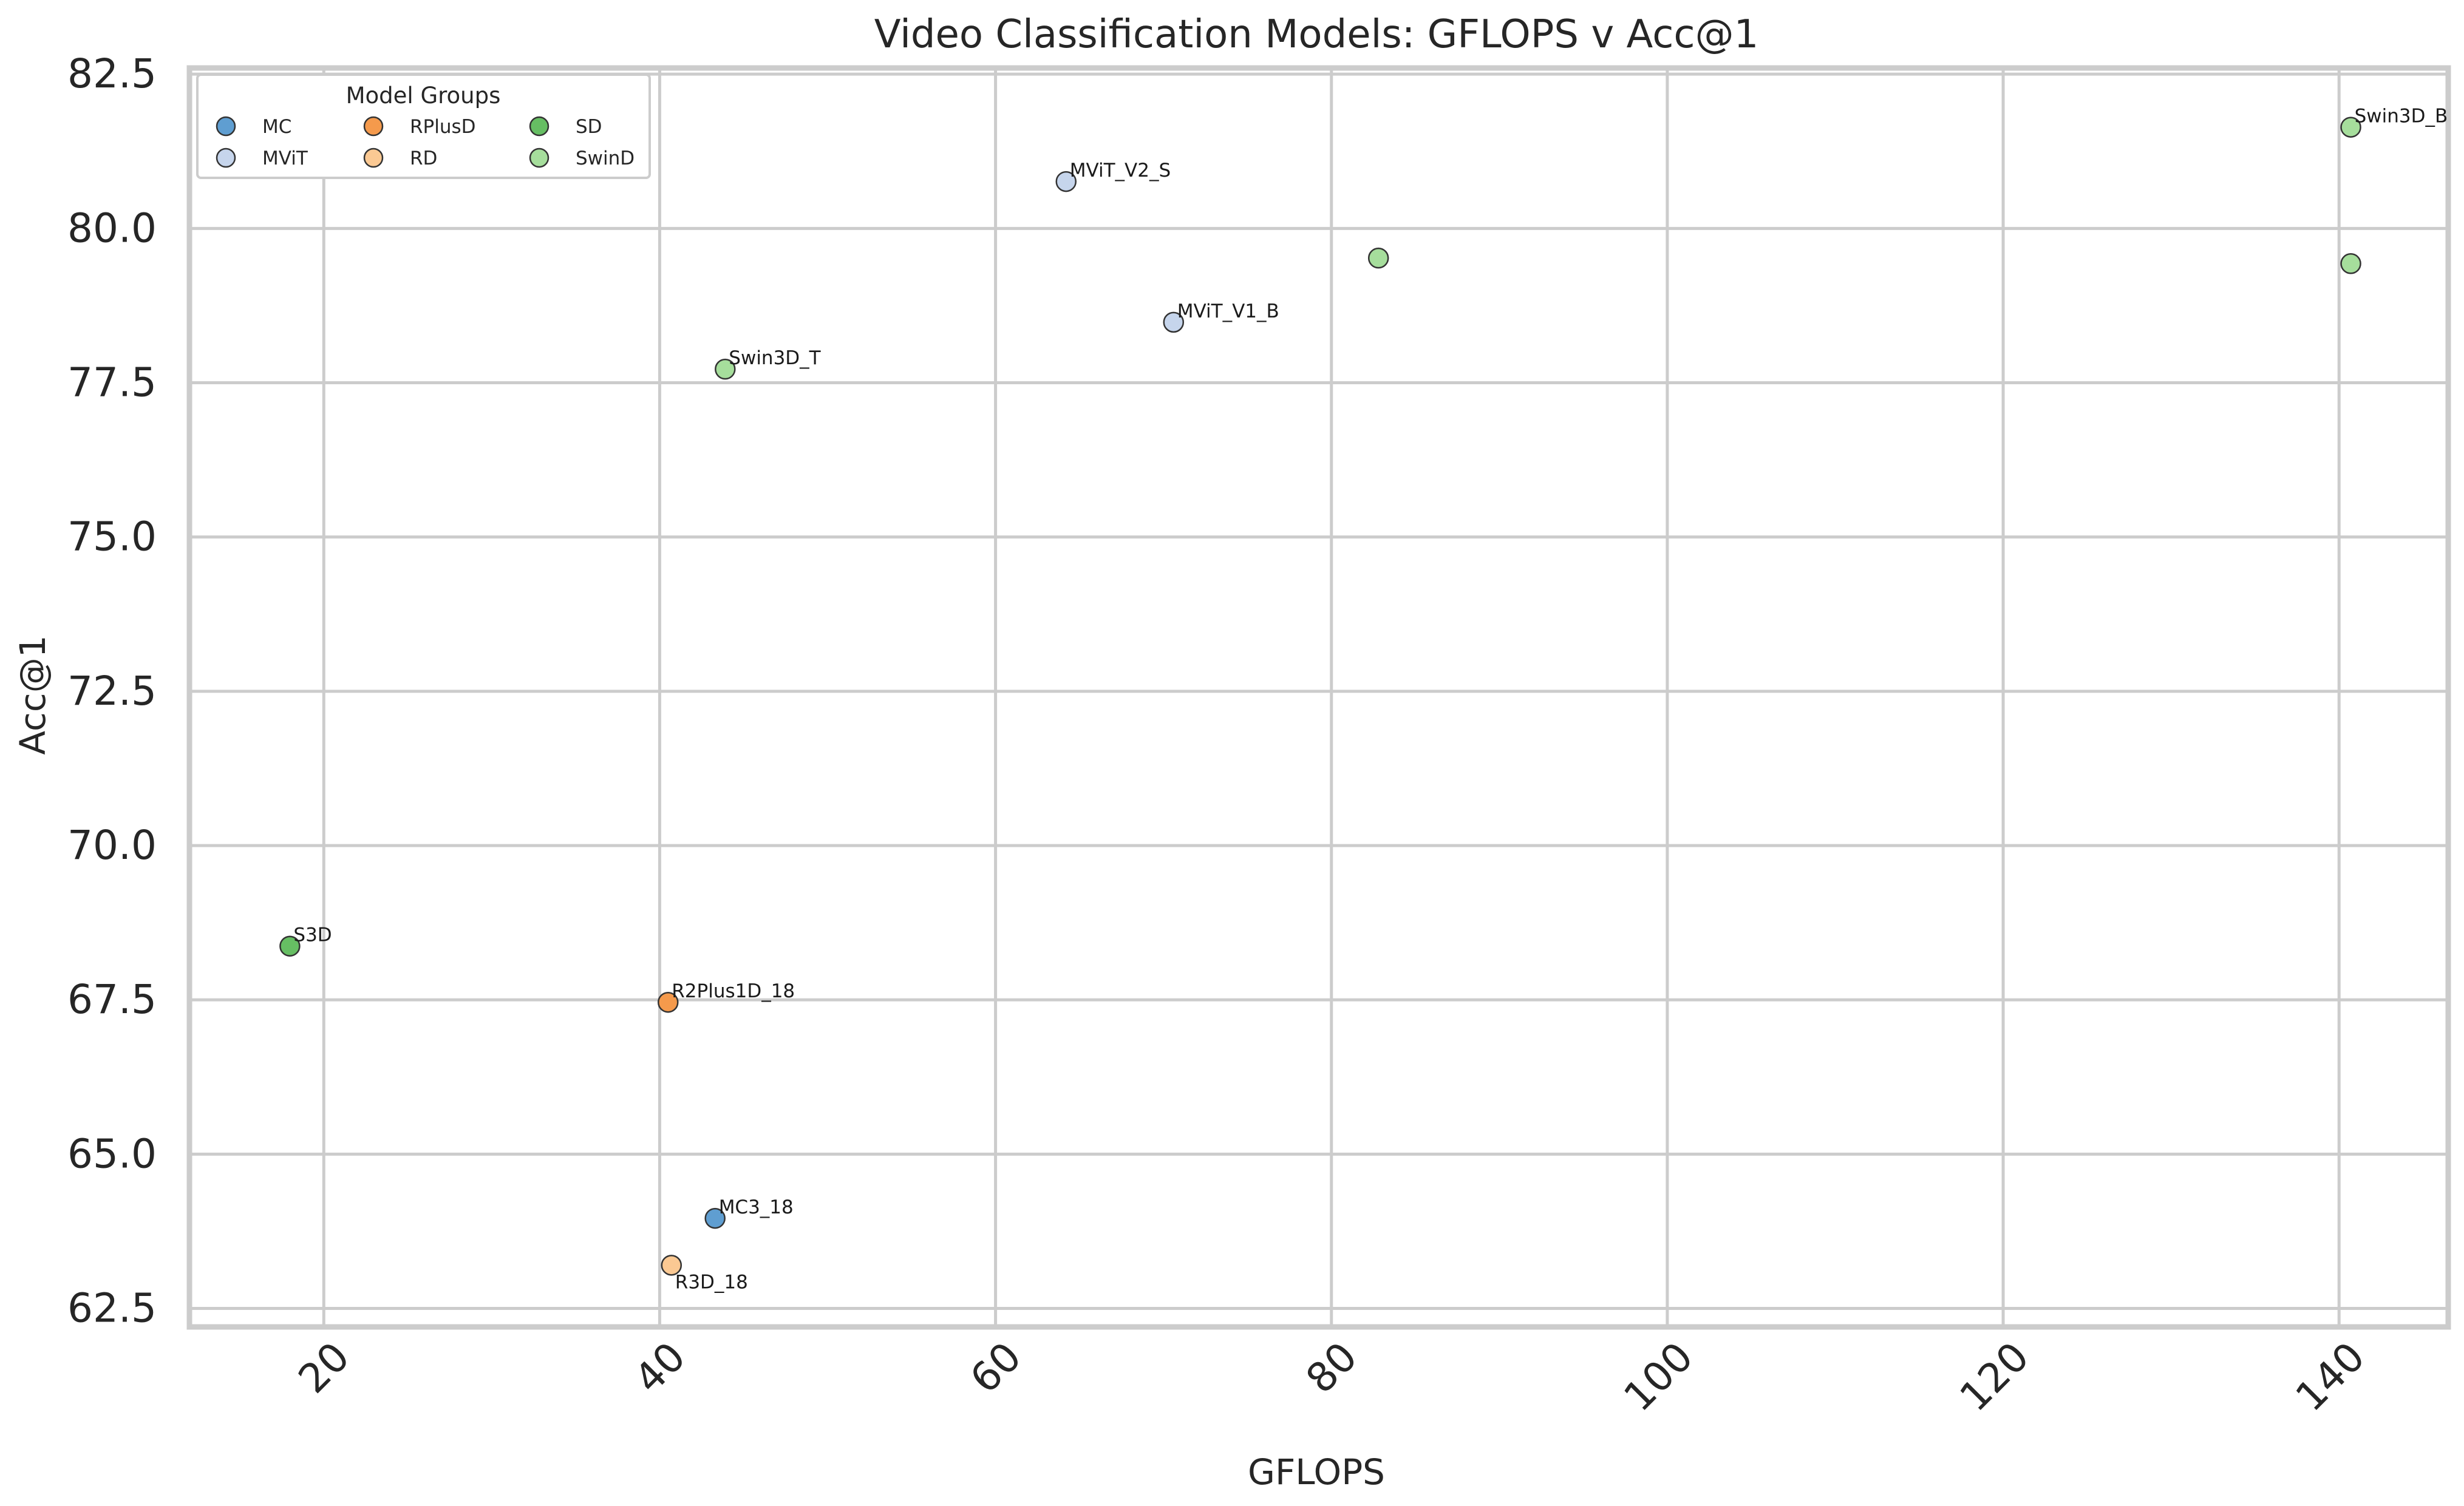 This screenshot has width=2464, height=1506. I want to click on data-point-mc, so click(715, 1218).